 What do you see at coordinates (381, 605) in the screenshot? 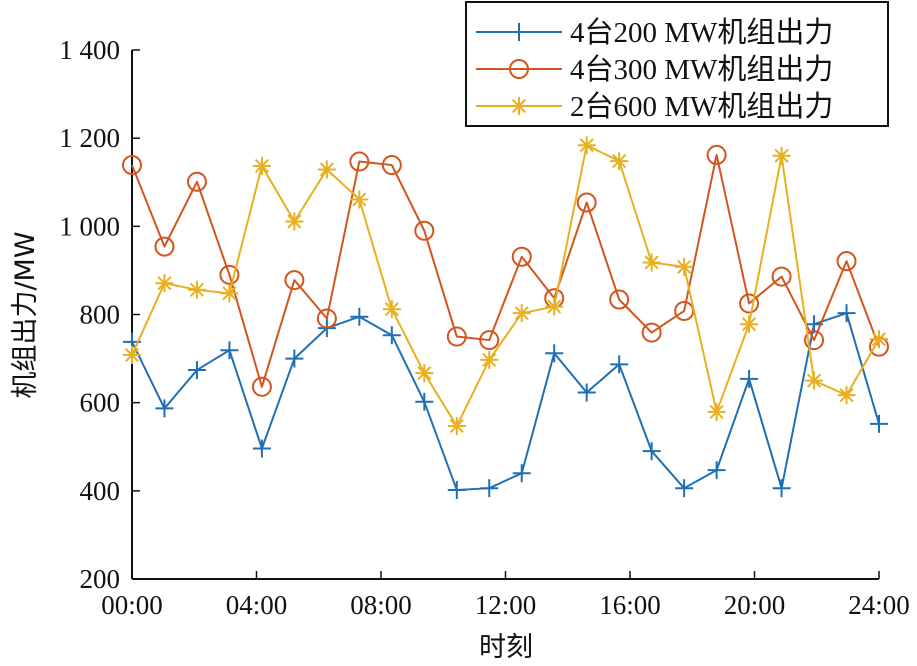
I see `x-tick-label: 08:00` at bounding box center [381, 605].